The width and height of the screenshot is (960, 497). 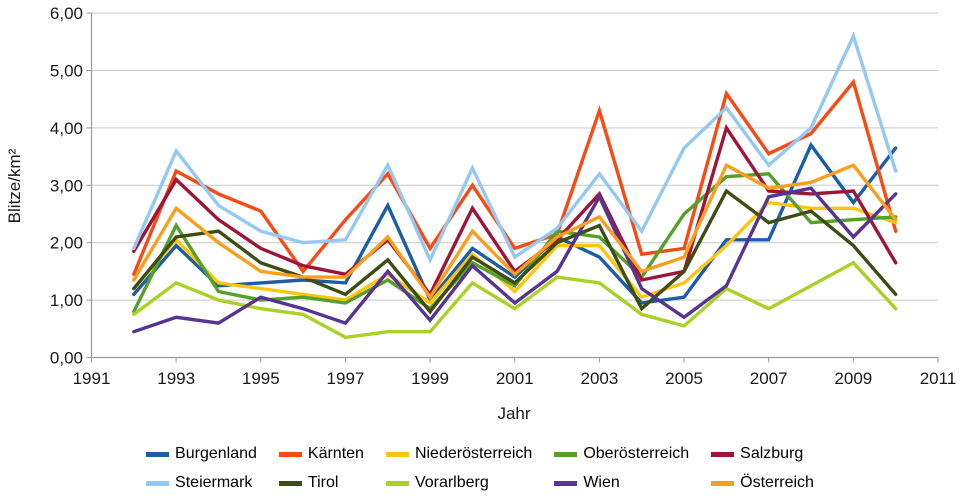 I want to click on x-tick-label: 2001, so click(x=515, y=378).